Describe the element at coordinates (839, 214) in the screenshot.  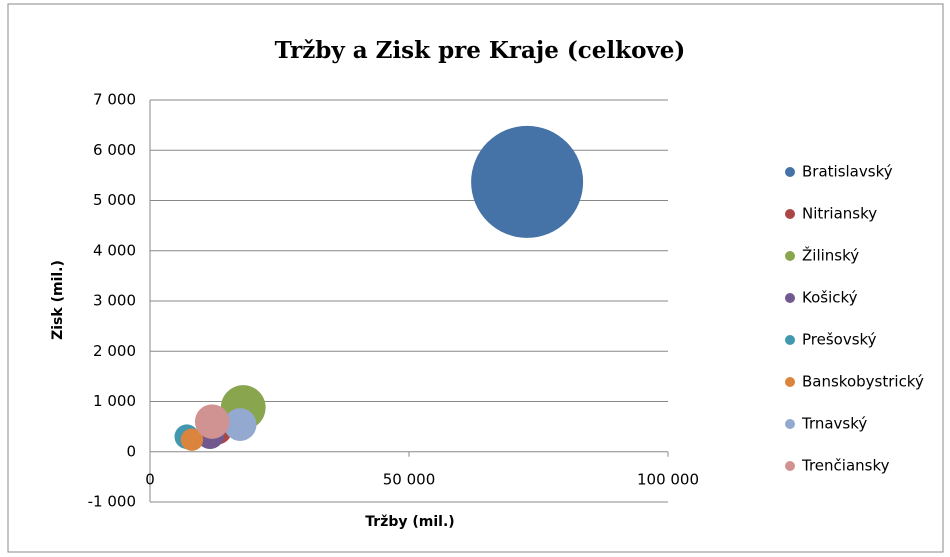
I see `legend-label: Nitriansky` at that location.